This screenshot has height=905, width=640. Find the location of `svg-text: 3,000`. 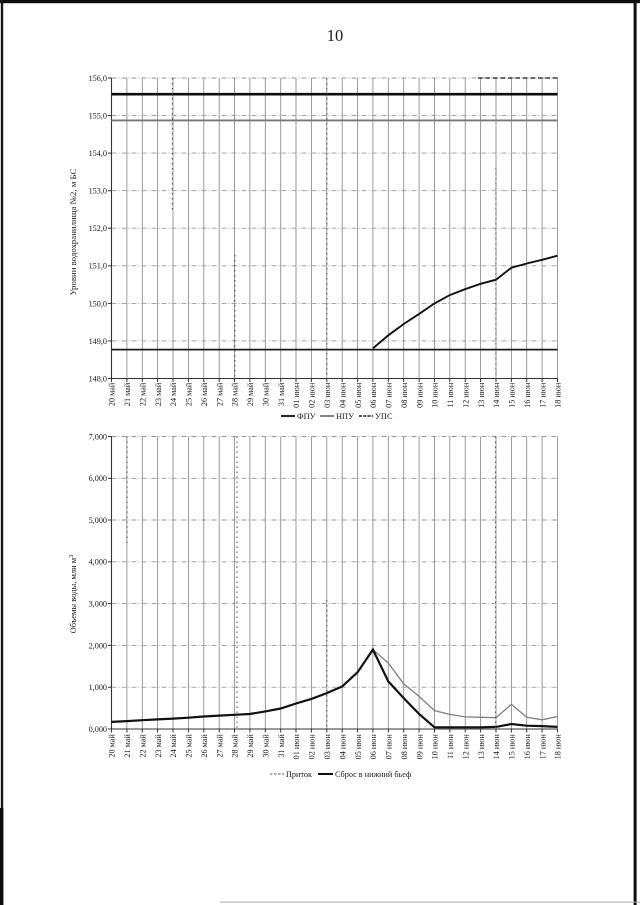

svg-text: 3,000 is located at coordinates (98, 604).